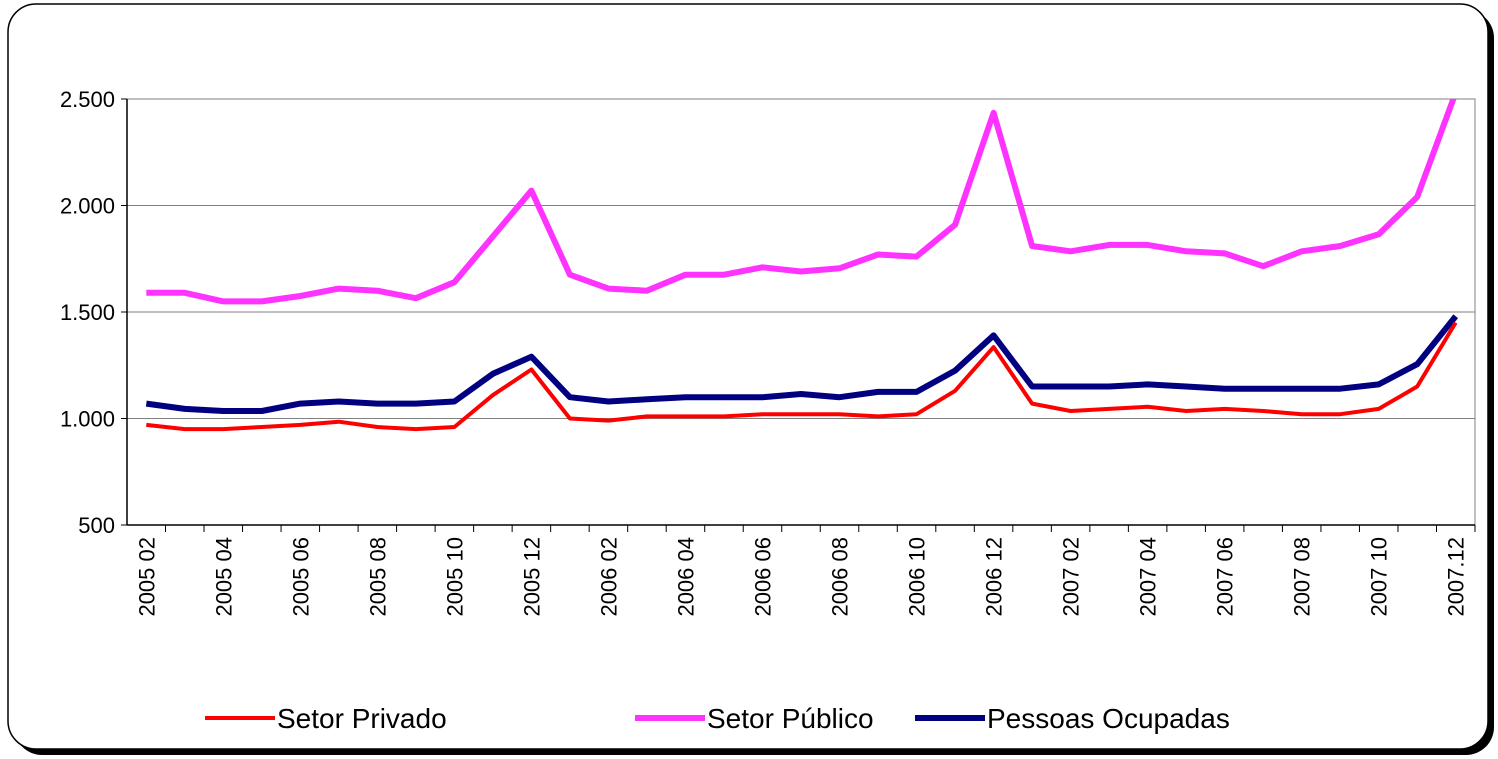 This screenshot has width=1498, height=759. What do you see at coordinates (87, 312) in the screenshot?
I see `y-tick-label: 1.500` at bounding box center [87, 312].